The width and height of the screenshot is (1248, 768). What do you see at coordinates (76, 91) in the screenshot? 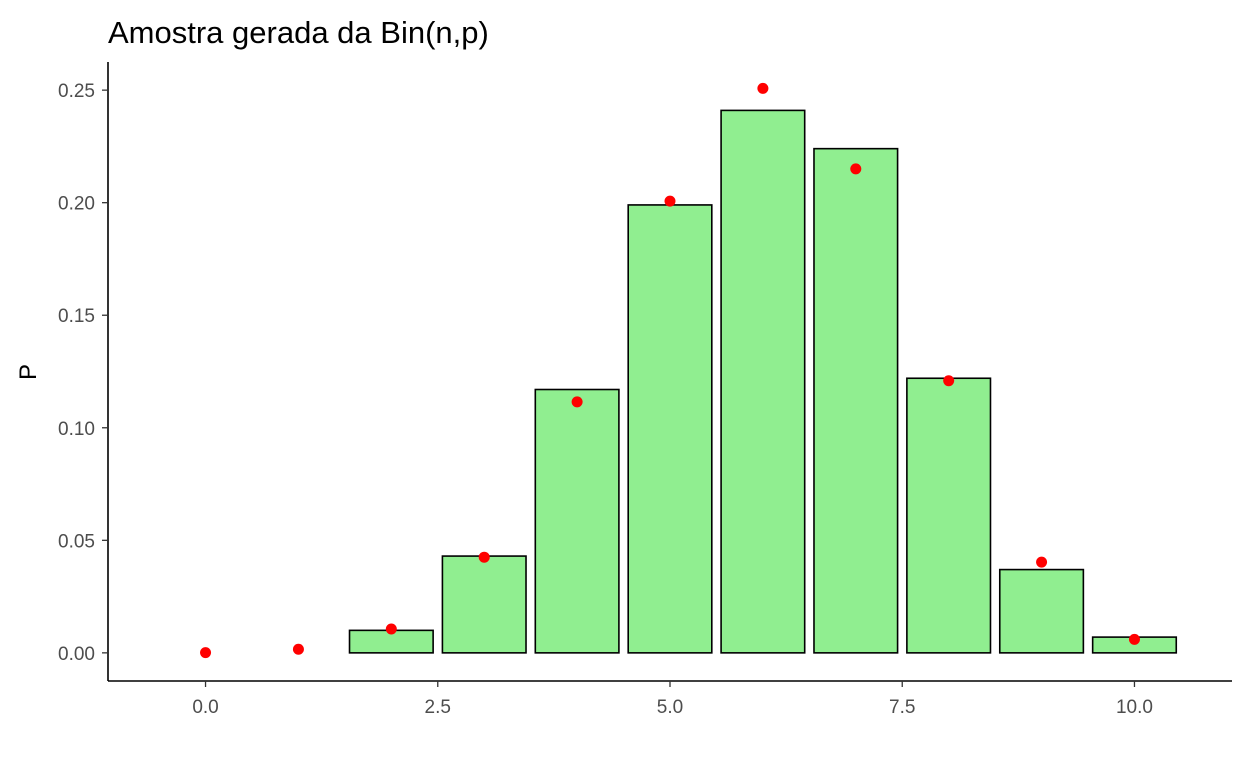
I see `y-tick-label: 0.25` at bounding box center [76, 91].